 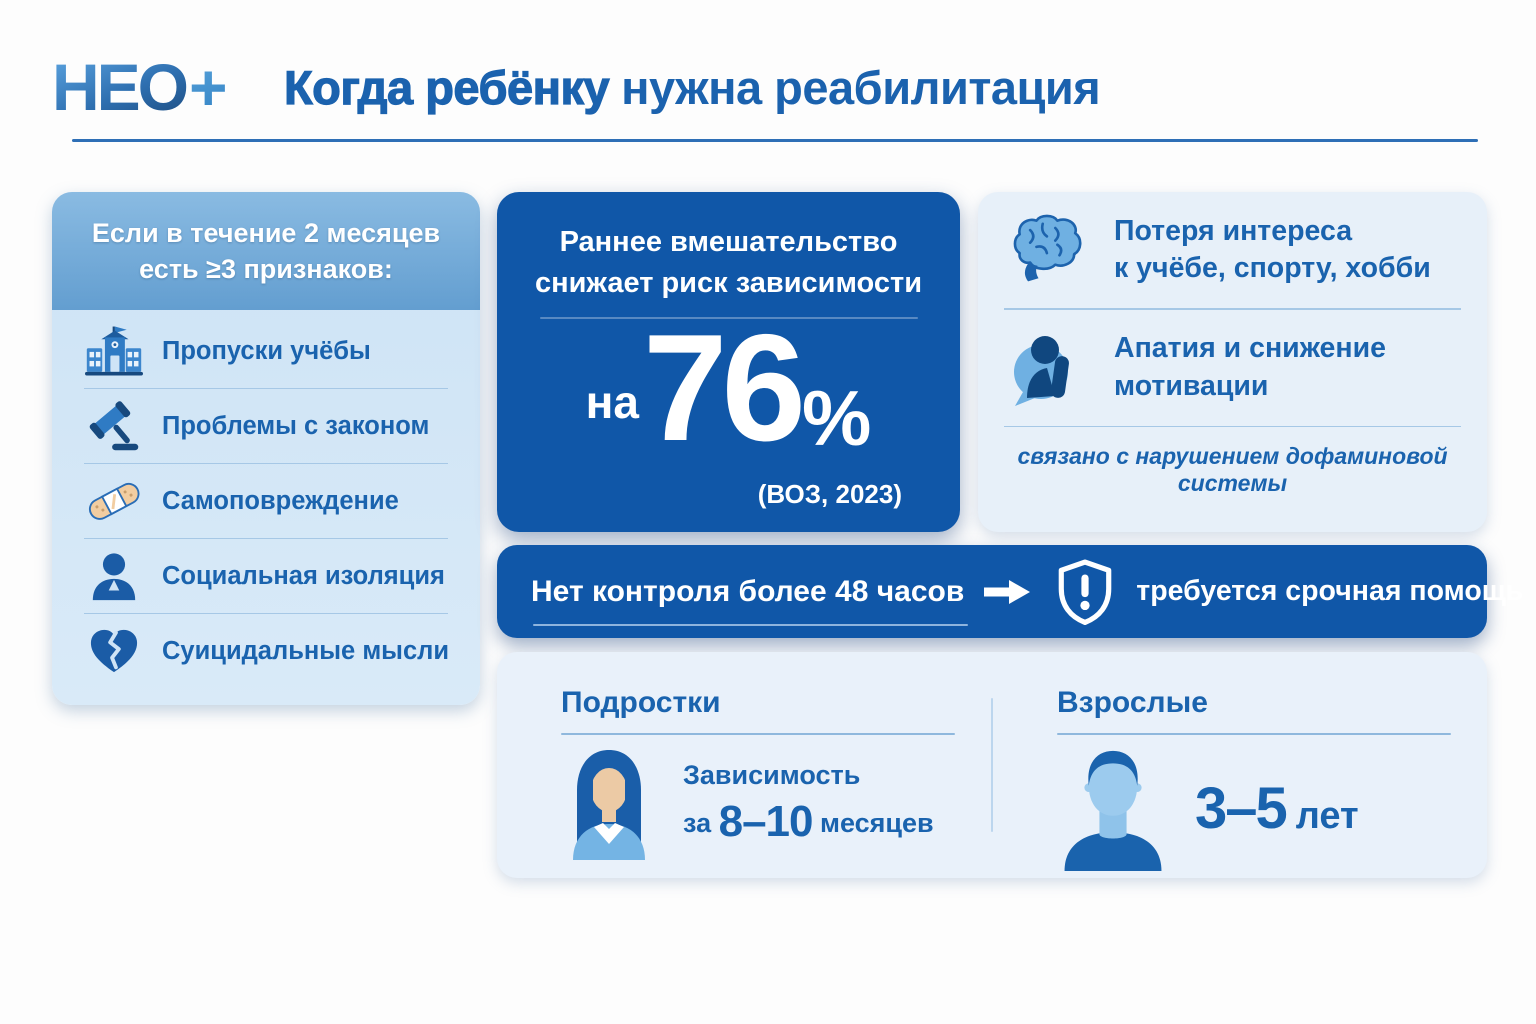 I want to click on teens-line2: за 8–10 месяцев, so click(x=808, y=822).